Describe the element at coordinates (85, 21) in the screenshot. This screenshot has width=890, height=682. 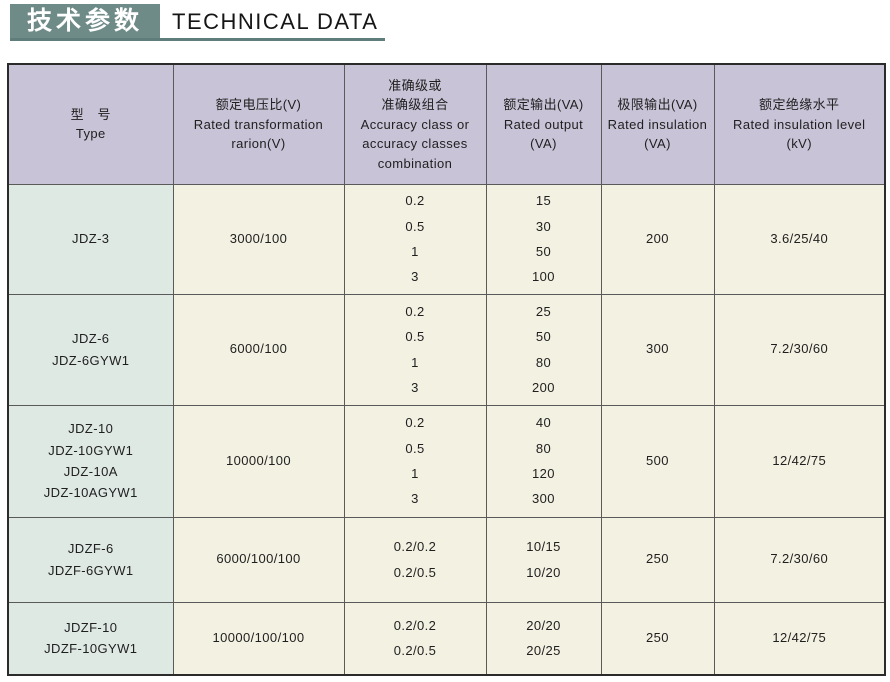
I see `section-title-zh: 技术参数` at that location.